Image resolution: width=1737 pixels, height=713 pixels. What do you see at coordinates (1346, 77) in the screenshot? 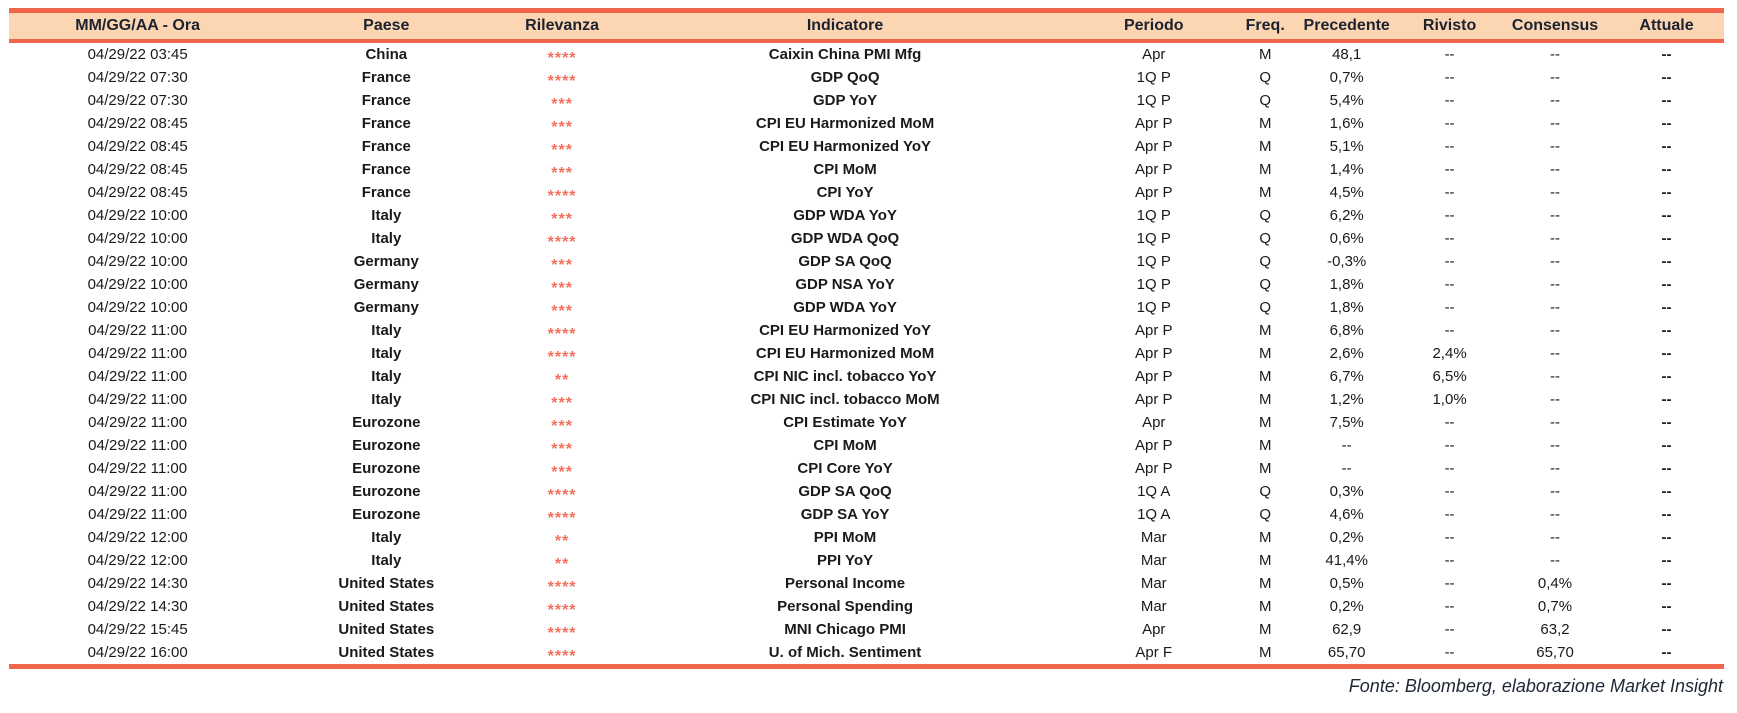
I see `cell-previous: 0,7%` at bounding box center [1346, 77].